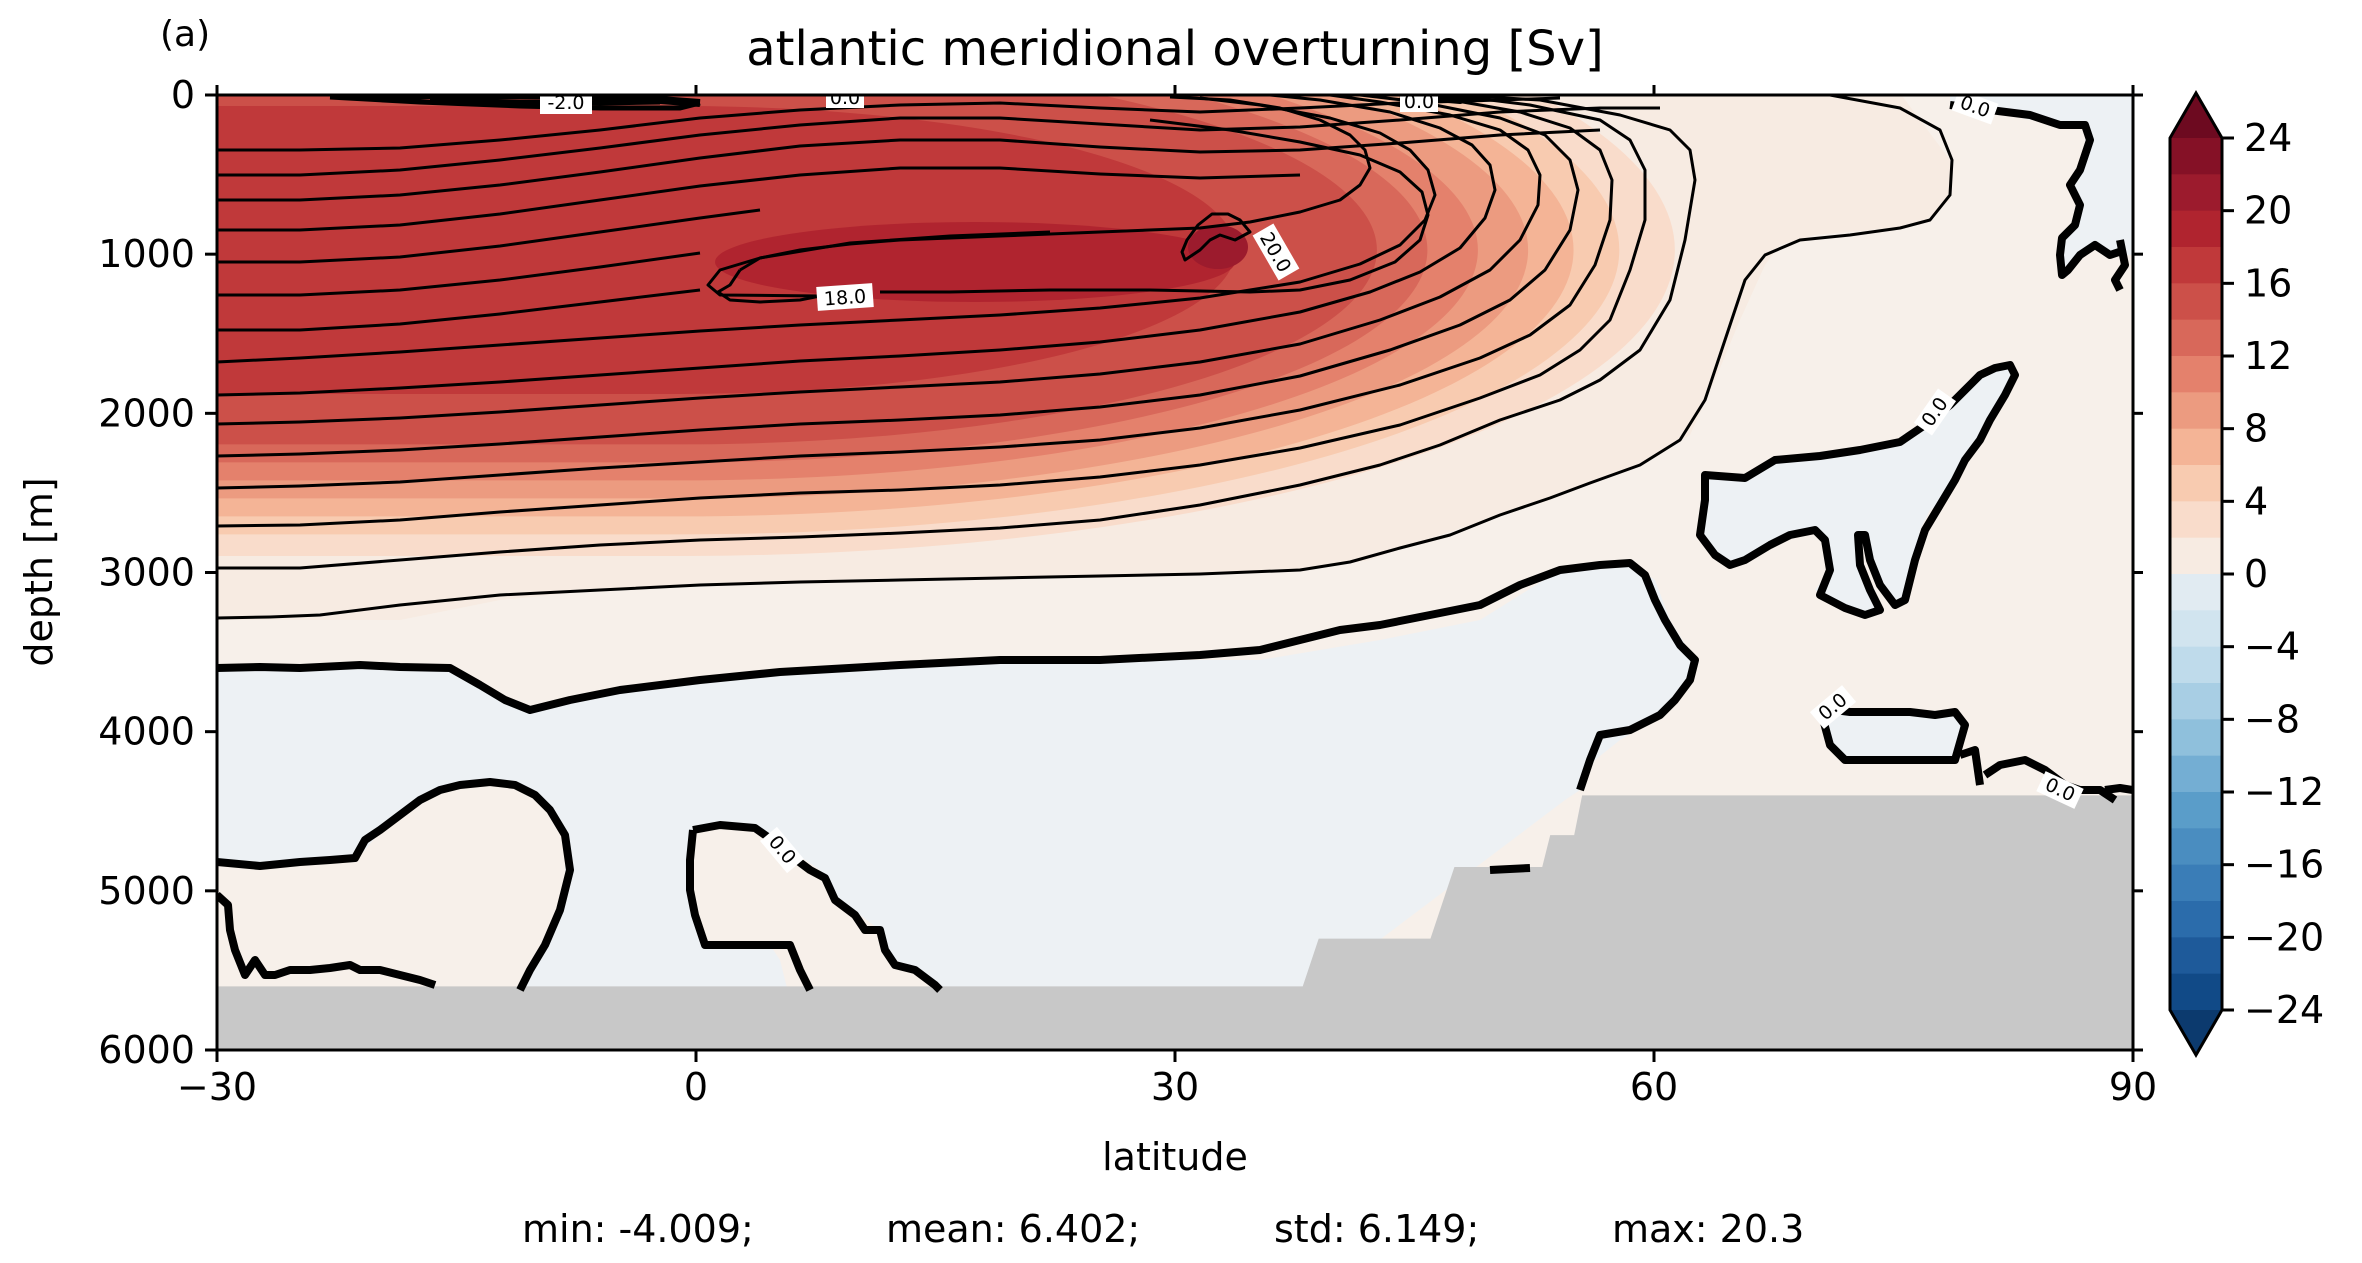 The height and width of the screenshot is (1263, 2362). I want to click on zero-contour-main, so click(958, 675).